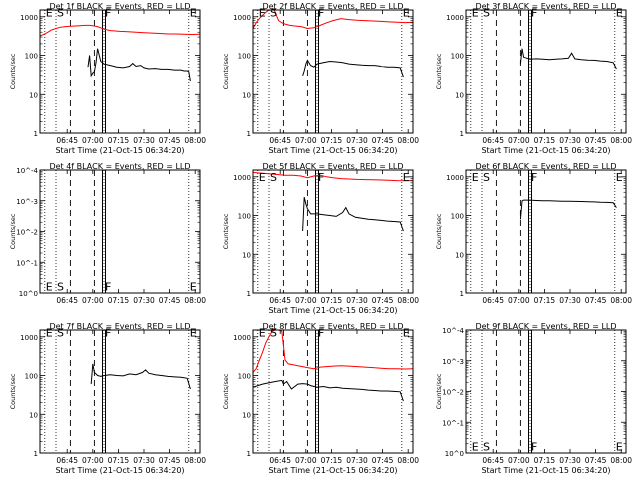  Describe the element at coordinates (453, 362) in the screenshot. I see `y-tick-label: 10^-3` at that location.